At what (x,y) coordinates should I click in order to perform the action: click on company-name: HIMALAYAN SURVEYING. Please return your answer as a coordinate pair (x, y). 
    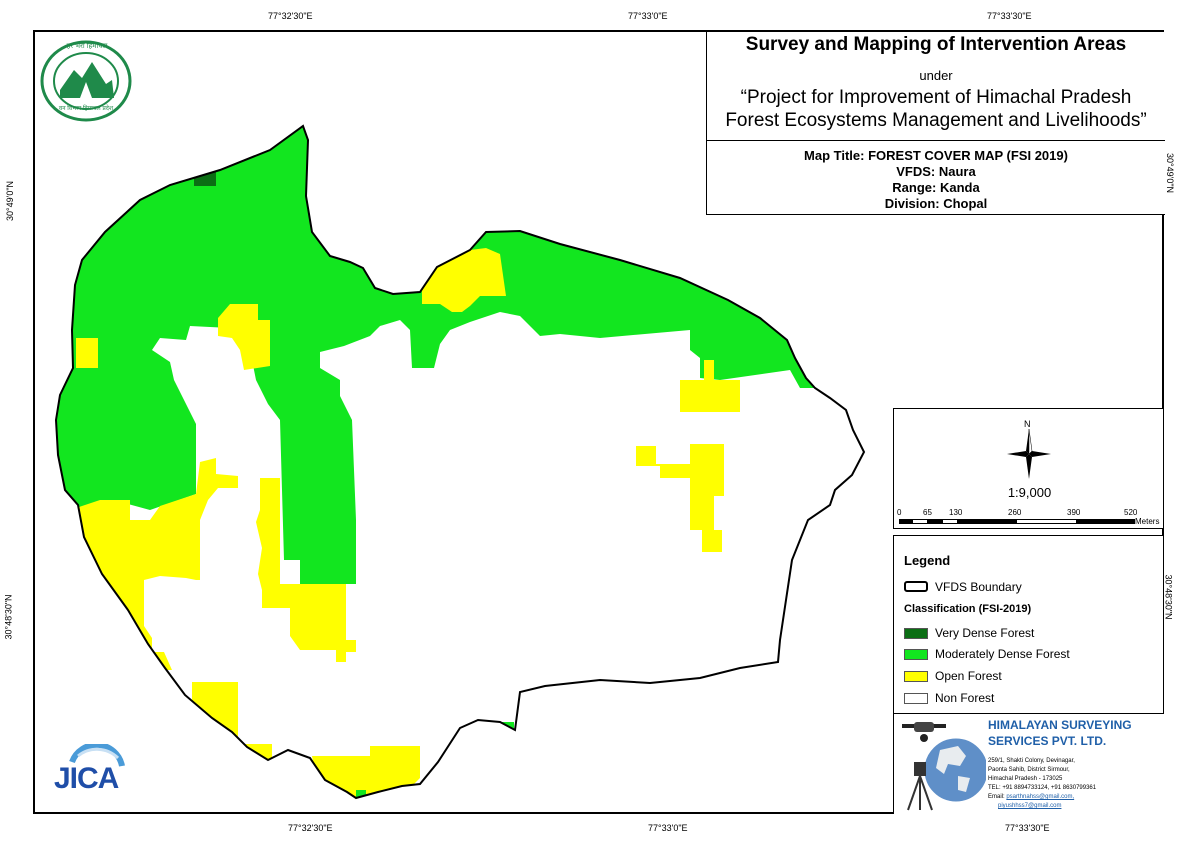
    Looking at the image, I should click on (1060, 725).